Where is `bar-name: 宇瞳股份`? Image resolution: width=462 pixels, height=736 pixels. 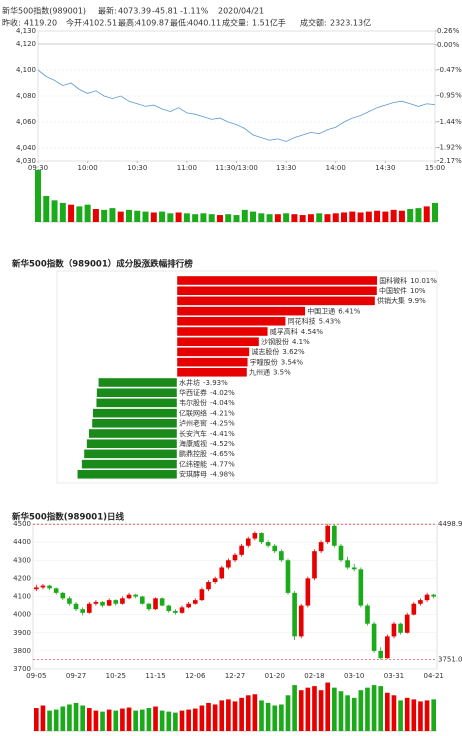
bar-name: 宇瞳股份 is located at coordinates (264, 361).